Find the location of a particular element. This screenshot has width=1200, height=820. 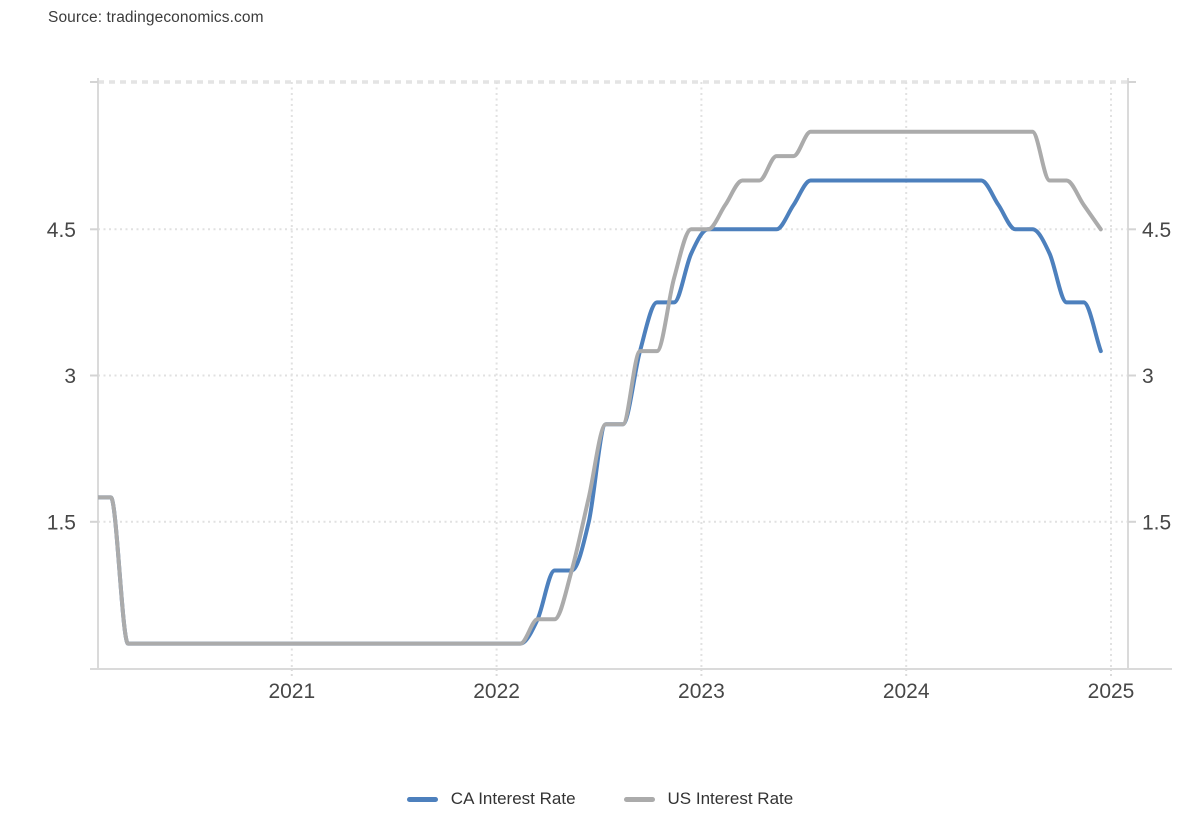

legend-label: CA Interest Rate is located at coordinates (513, 798).